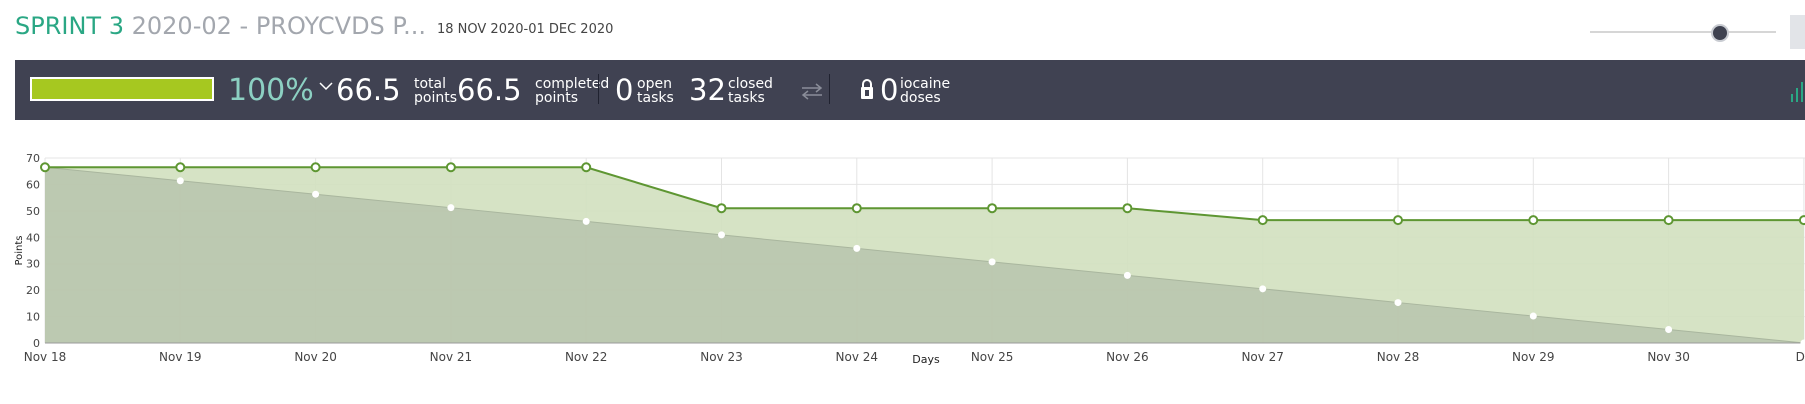 The height and width of the screenshot is (404, 1805). Describe the element at coordinates (1720, 33) in the screenshot. I see `zoom-slider-thumb` at that location.